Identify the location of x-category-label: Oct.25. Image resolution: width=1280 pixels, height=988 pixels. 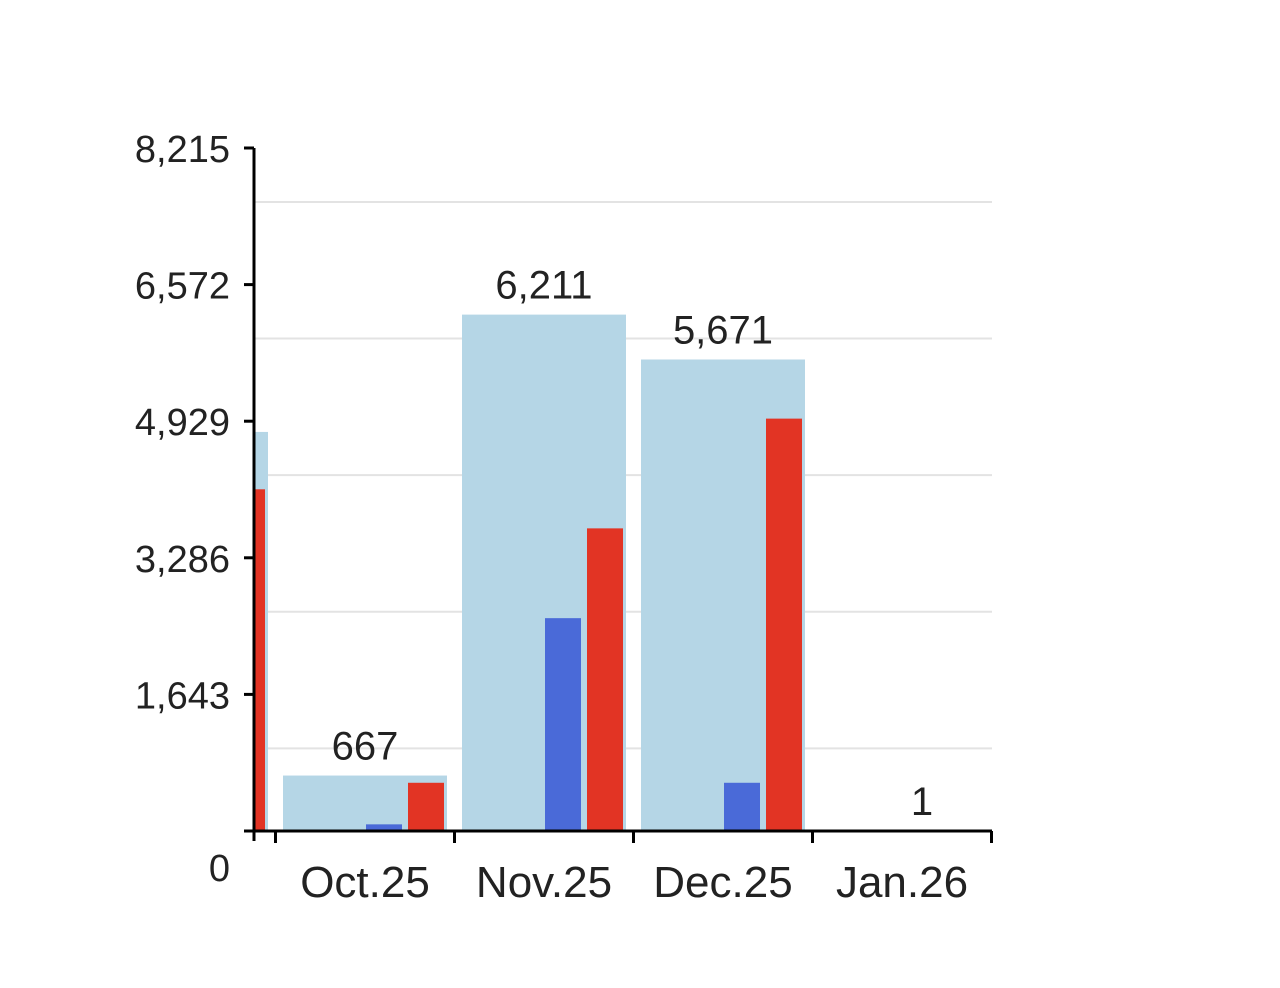
(365, 882).